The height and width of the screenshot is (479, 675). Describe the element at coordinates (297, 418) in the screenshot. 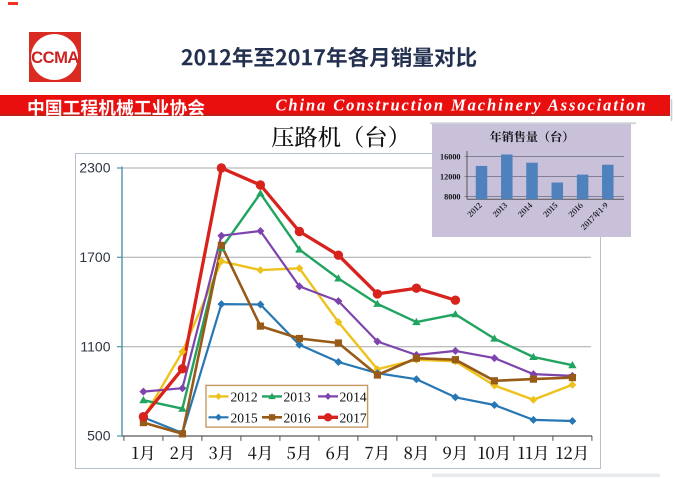

I see `svg-text: 2016` at that location.